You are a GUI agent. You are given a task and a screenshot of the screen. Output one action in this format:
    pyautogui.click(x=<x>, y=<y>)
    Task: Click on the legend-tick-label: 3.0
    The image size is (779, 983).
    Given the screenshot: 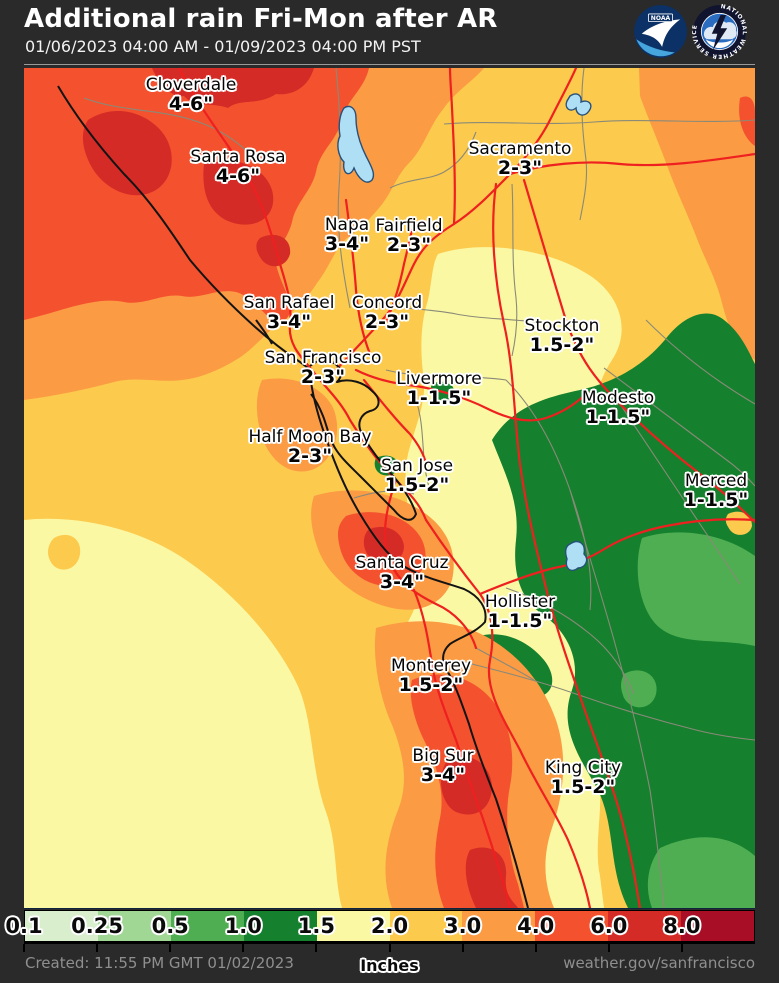 What is the action you would take?
    pyautogui.click(x=462, y=926)
    